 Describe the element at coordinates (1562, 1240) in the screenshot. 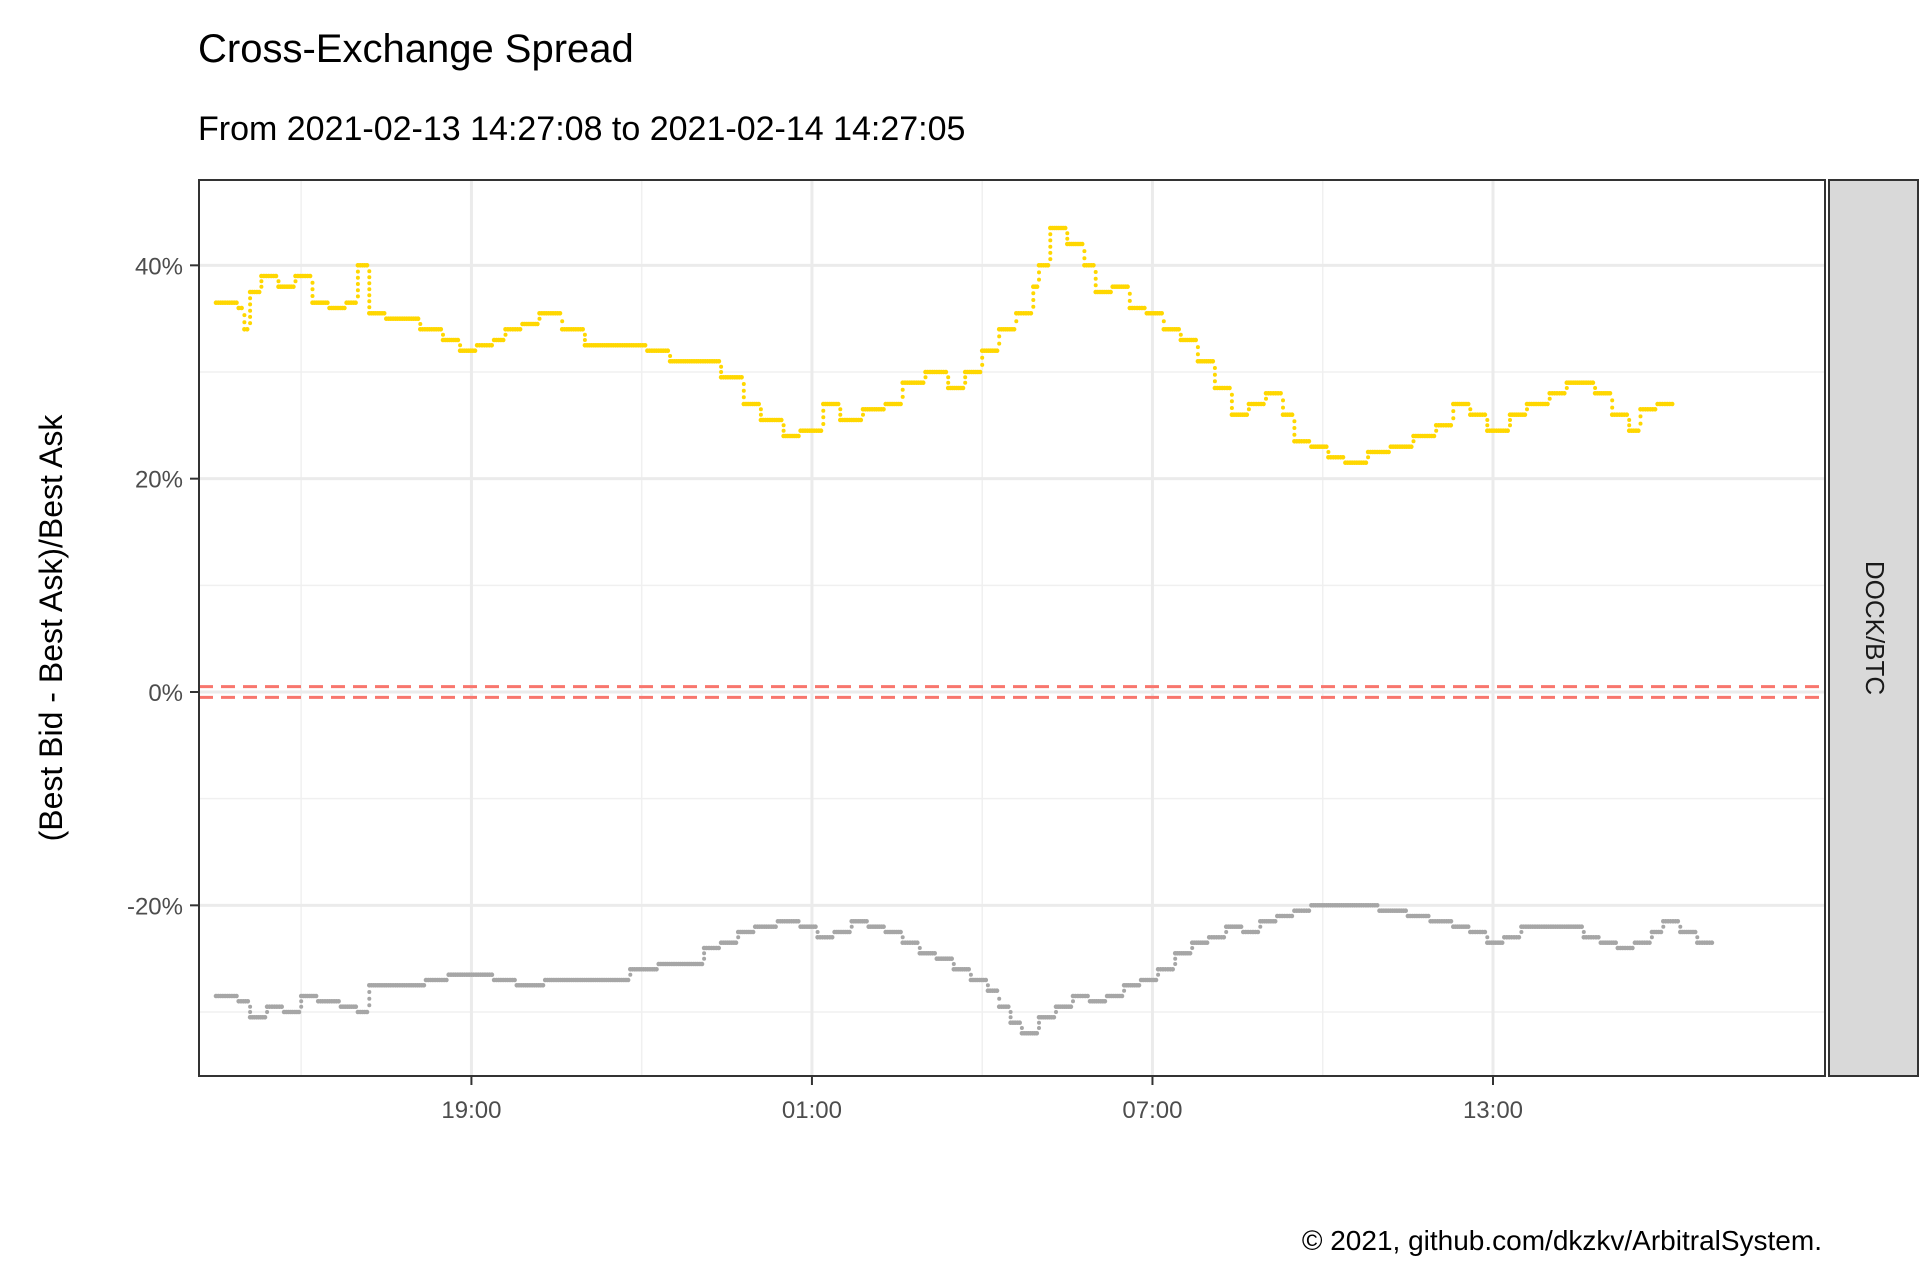

I see `caption: © 2021, github.com/dkzkv/ArbitralSystem.` at that location.